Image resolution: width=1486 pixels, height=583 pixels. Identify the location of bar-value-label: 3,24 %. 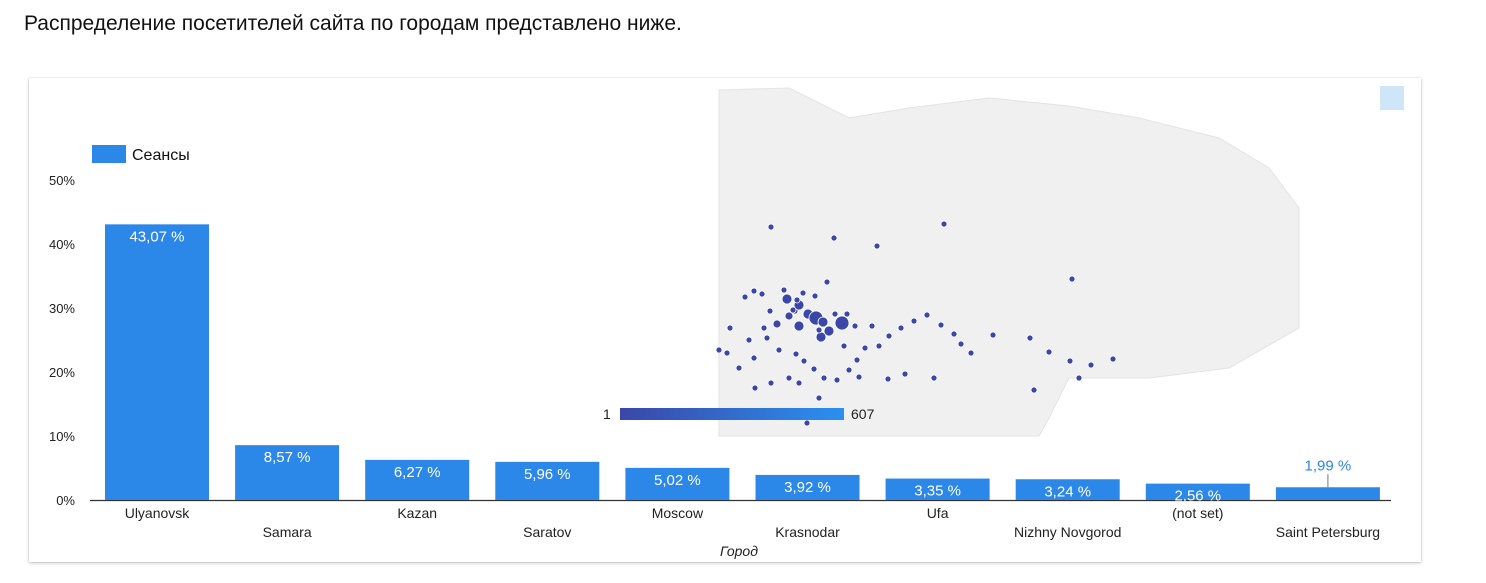
(1067, 491).